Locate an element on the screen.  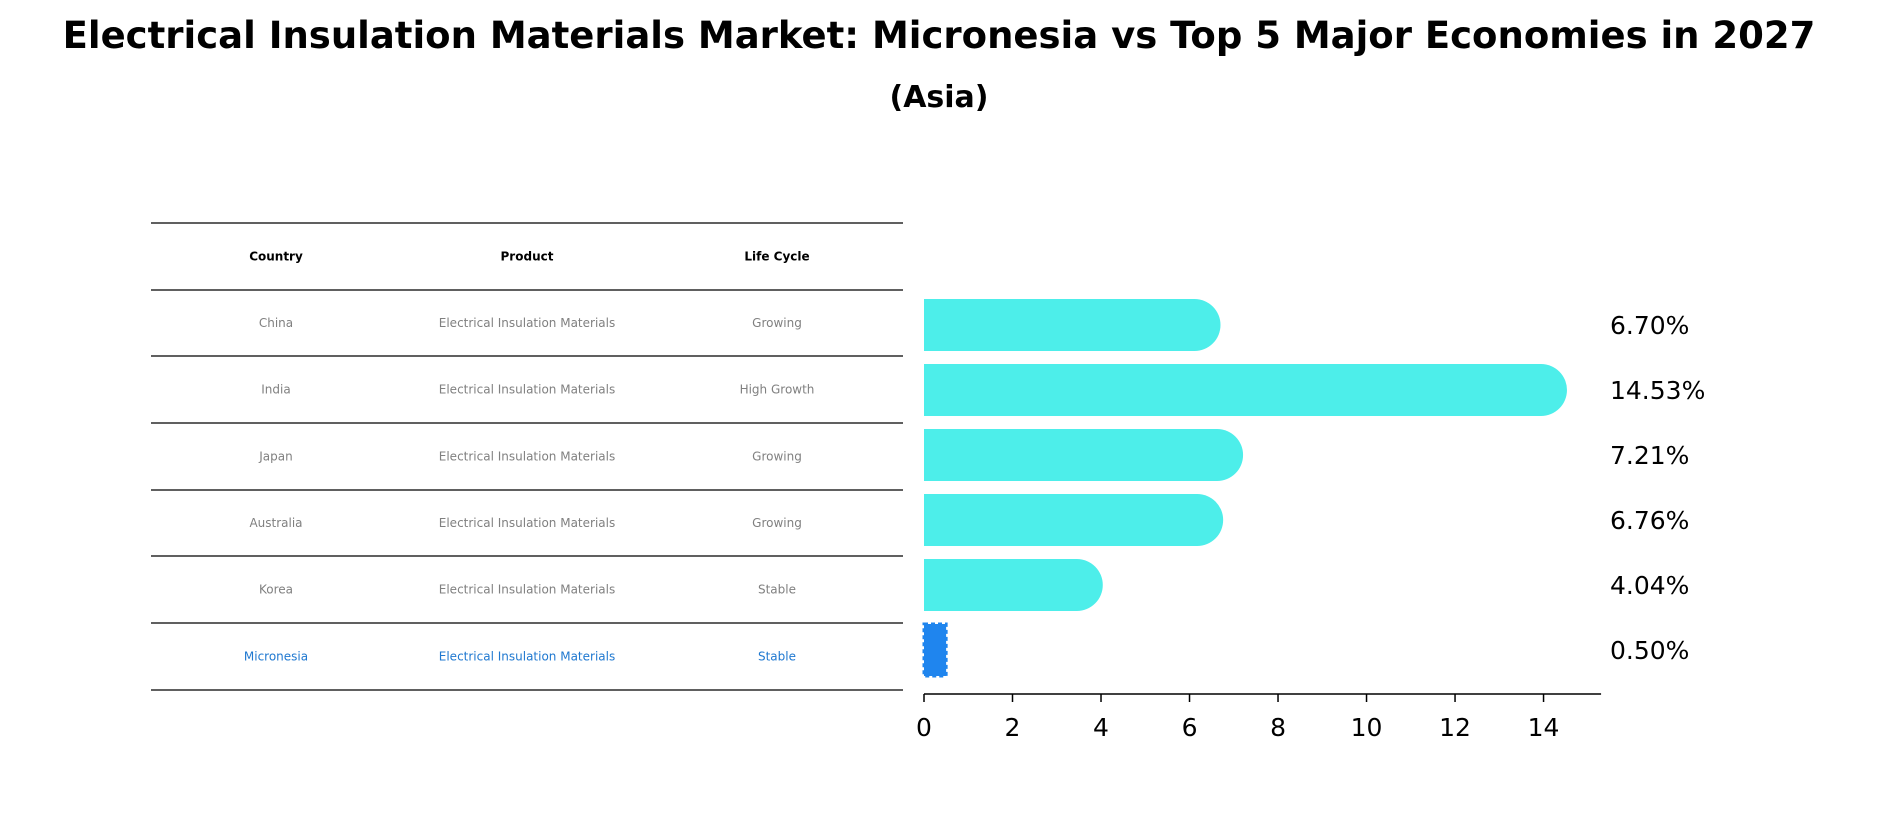
table-cell: India is located at coordinates (275, 390).